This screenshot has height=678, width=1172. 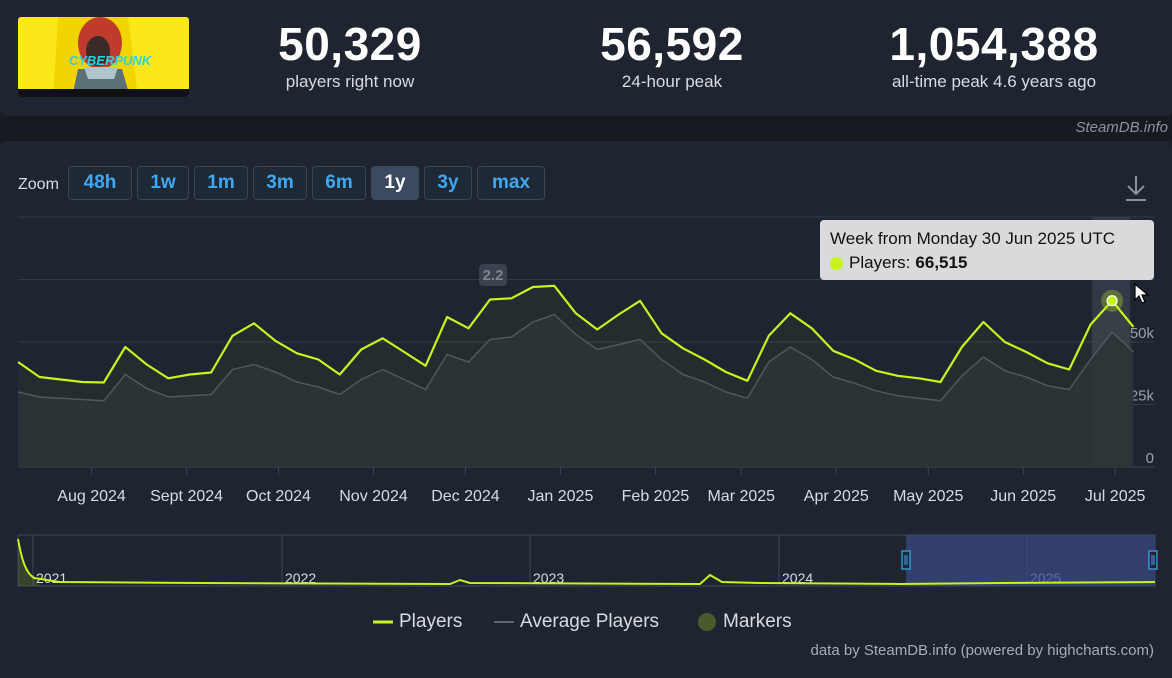 I want to click on navigator-selection, so click(x=1030, y=560).